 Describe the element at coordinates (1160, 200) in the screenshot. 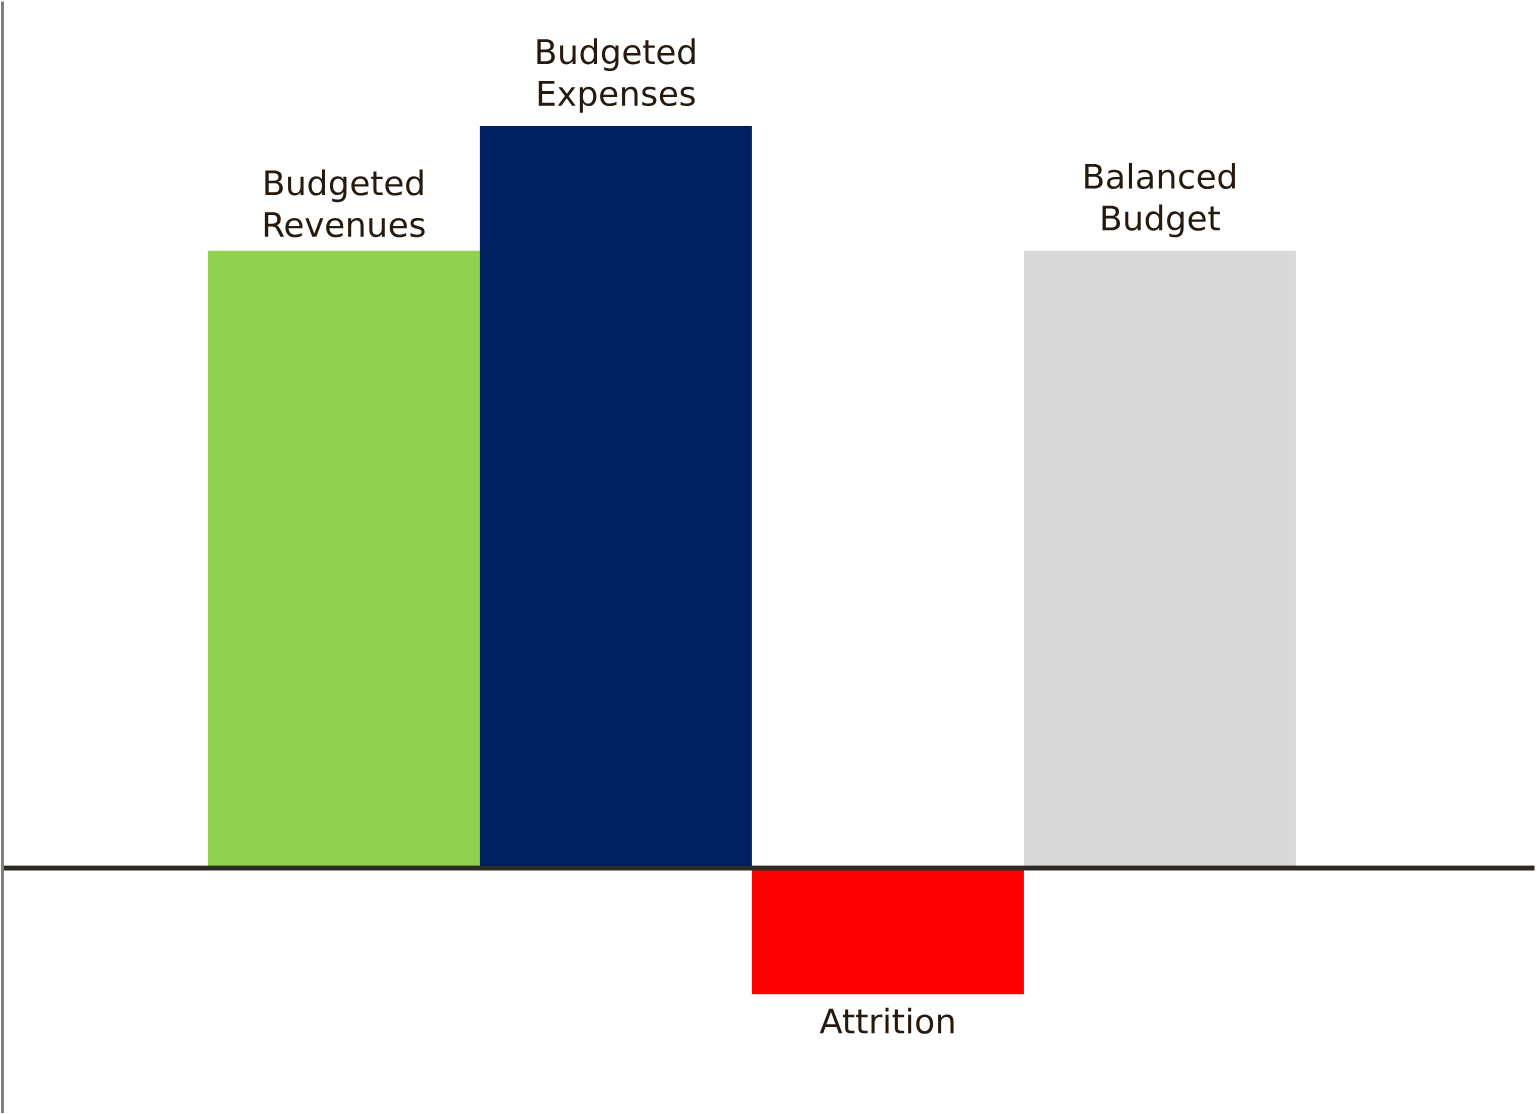

I see `x-tick-label: Balanced Budget` at that location.